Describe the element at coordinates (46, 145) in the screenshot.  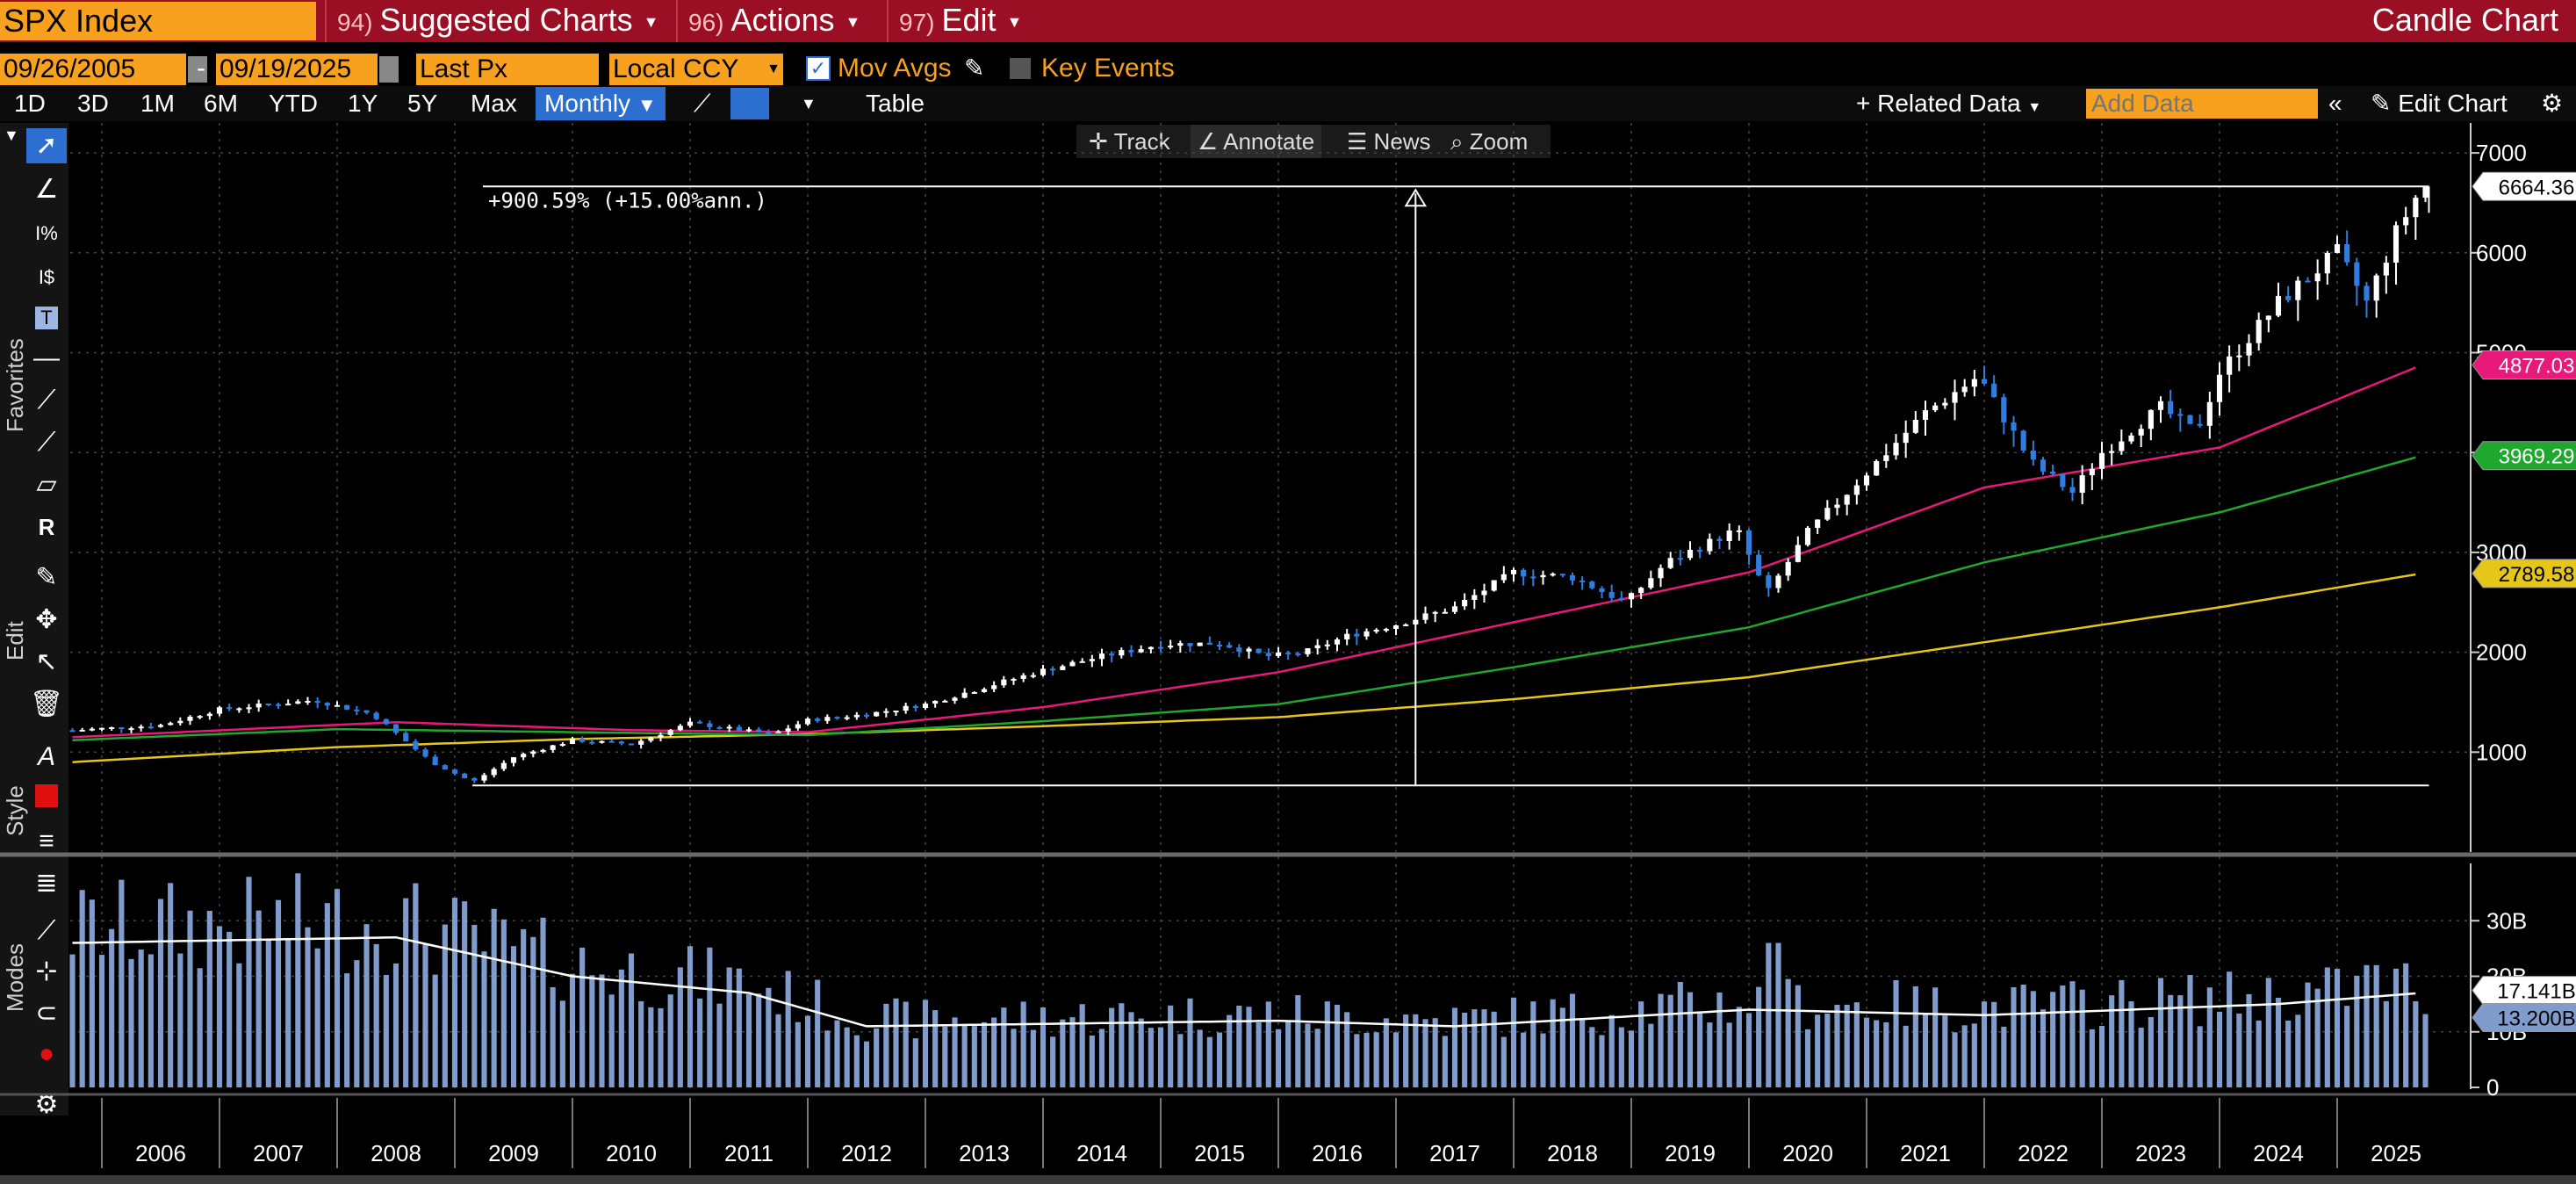
I see `cursor-icon: ➚` at that location.